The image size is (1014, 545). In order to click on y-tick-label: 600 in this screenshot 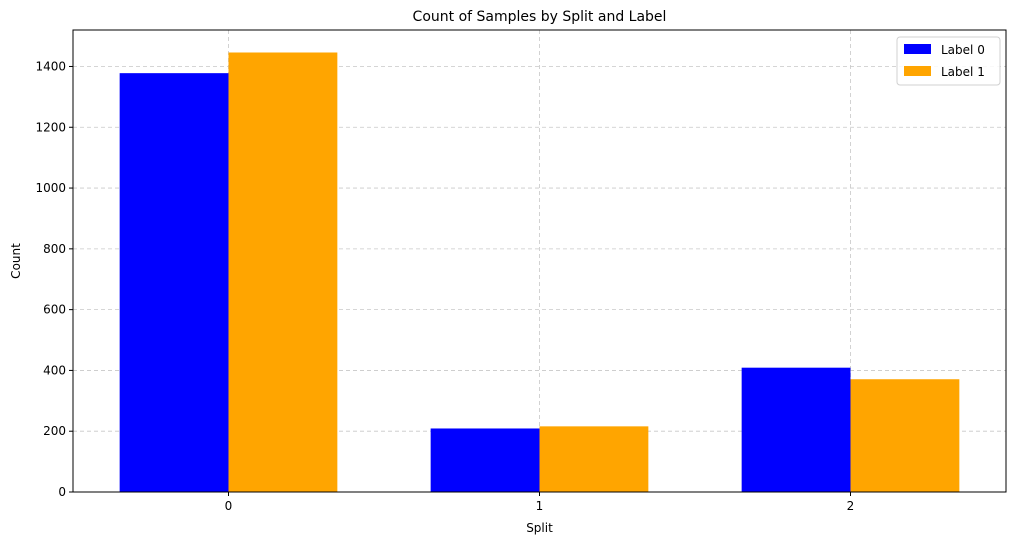, I will do `click(54, 310)`.